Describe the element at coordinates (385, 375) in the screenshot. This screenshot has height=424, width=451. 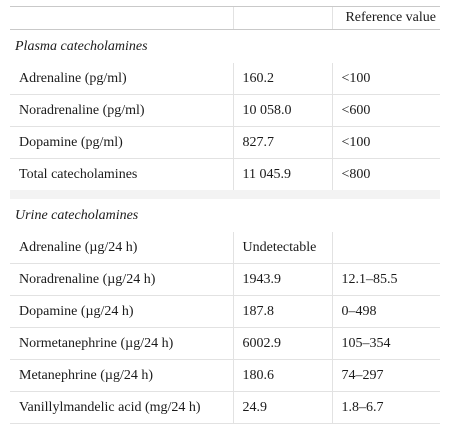
I see `row-reference: 74–297` at that location.